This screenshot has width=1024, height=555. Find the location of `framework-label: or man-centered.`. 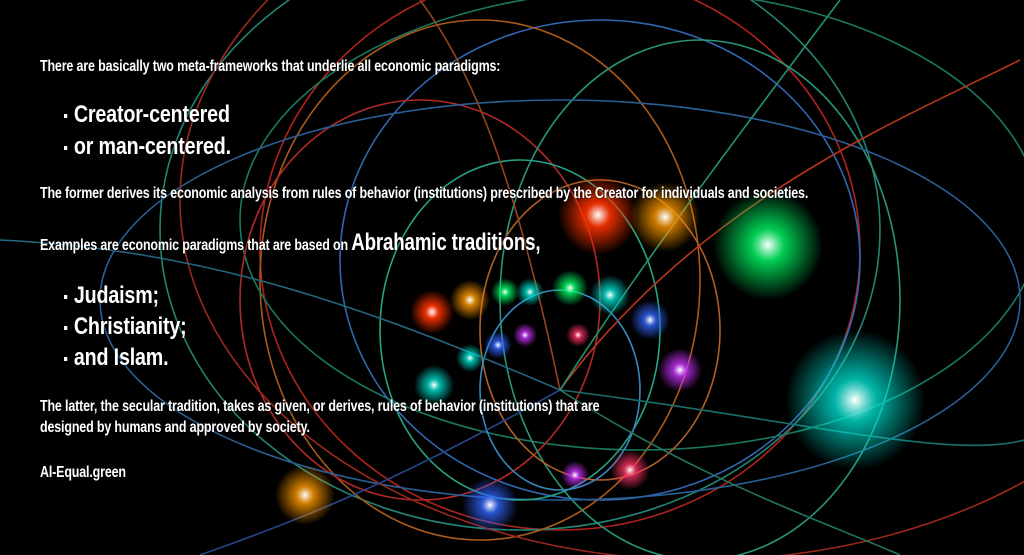

framework-label: or man-centered. is located at coordinates (152, 146).